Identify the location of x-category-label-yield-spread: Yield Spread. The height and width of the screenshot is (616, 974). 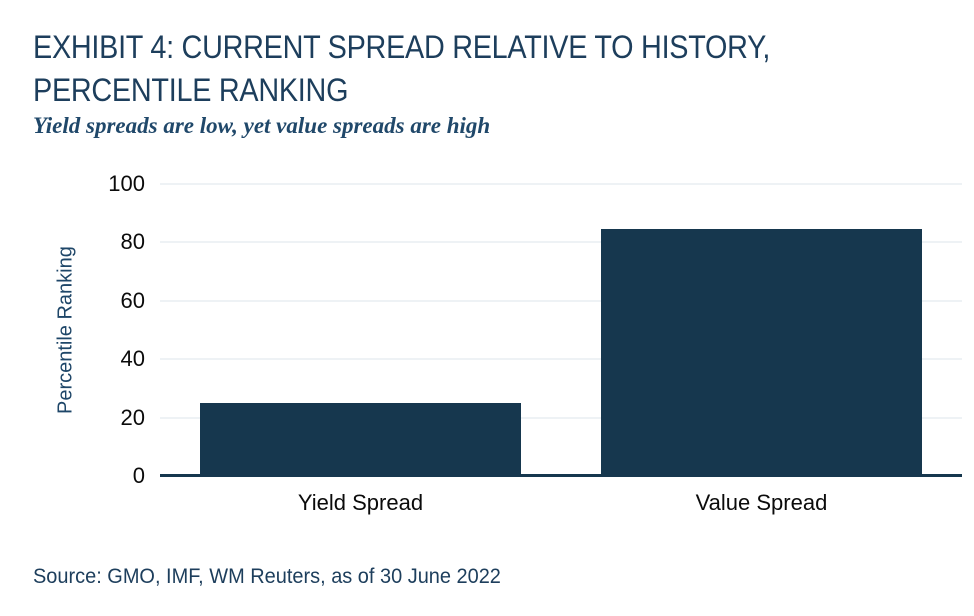
(360, 502).